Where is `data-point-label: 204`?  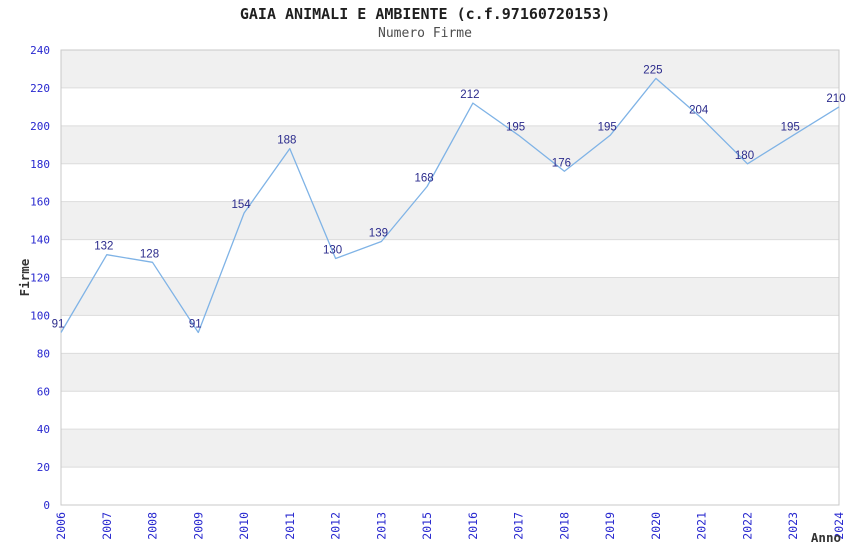 data-point-label: 204 is located at coordinates (699, 110).